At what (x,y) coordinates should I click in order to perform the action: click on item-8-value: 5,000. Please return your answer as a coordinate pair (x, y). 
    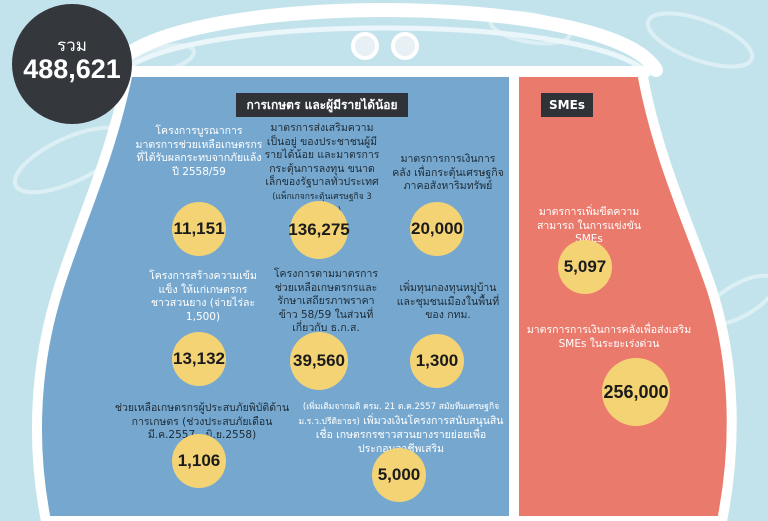
    Looking at the image, I should click on (399, 475).